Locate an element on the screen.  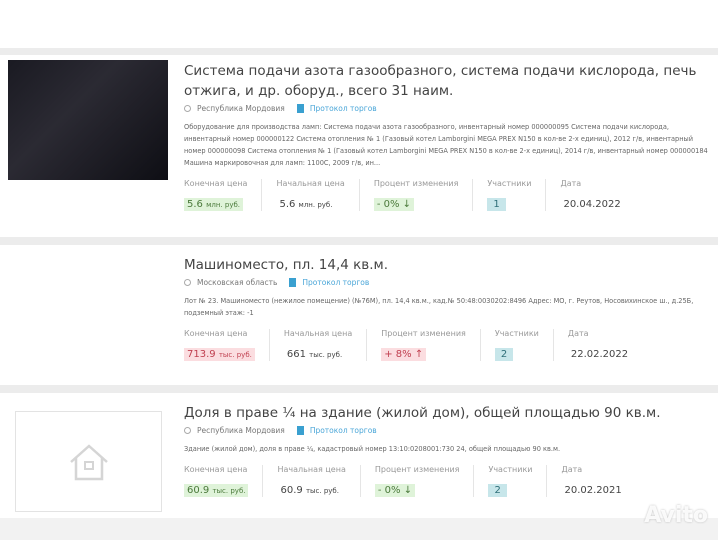
lot-date: 20.02.2021 is located at coordinates (593, 490).